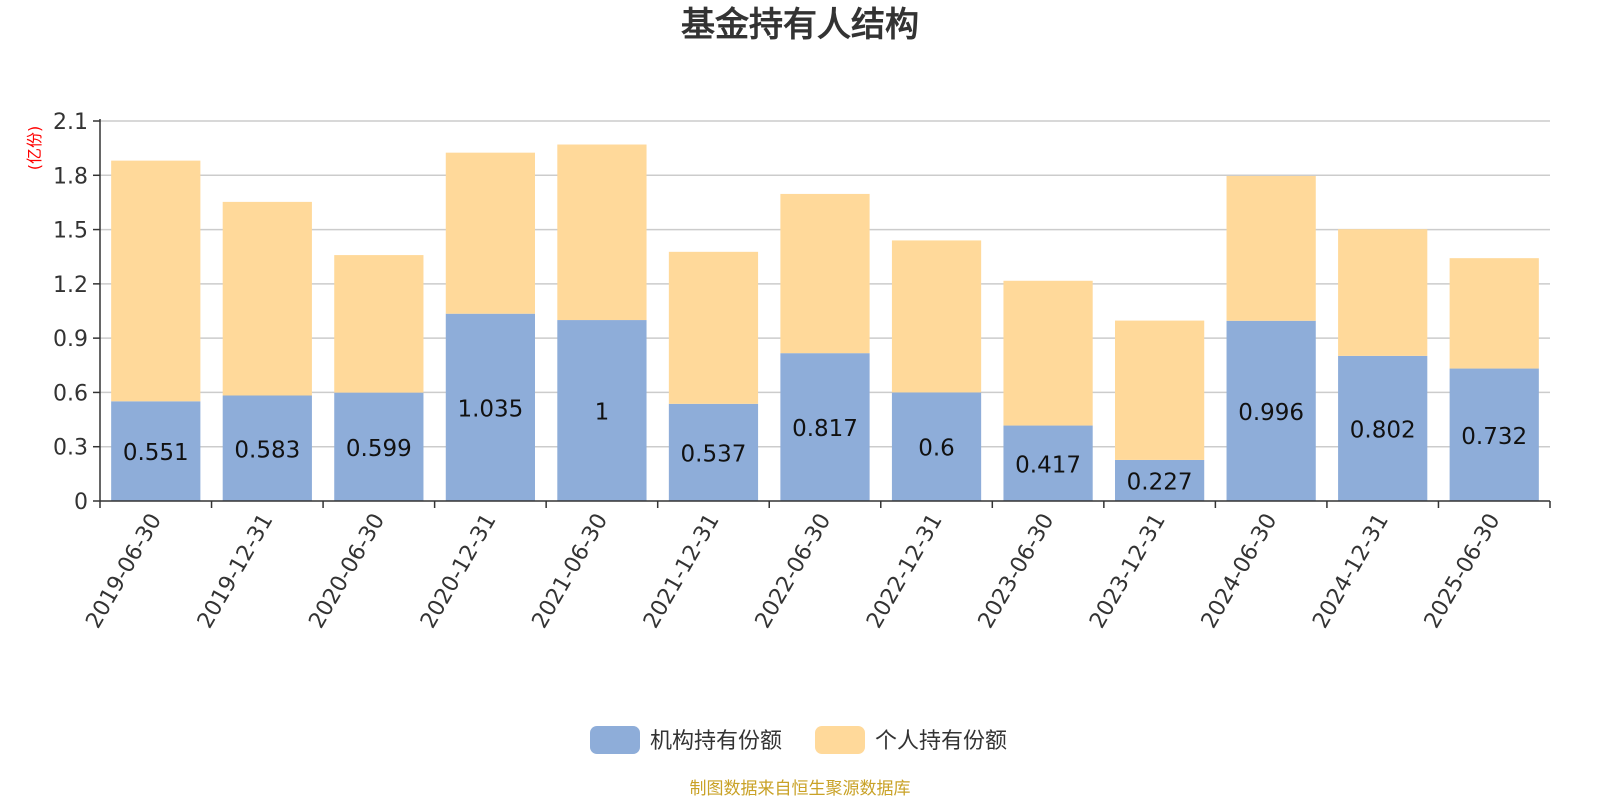 Image resolution: width=1600 pixels, height=804 pixels. What do you see at coordinates (70, 285) in the screenshot?
I see `y-tick-label: 1.2` at bounding box center [70, 285].